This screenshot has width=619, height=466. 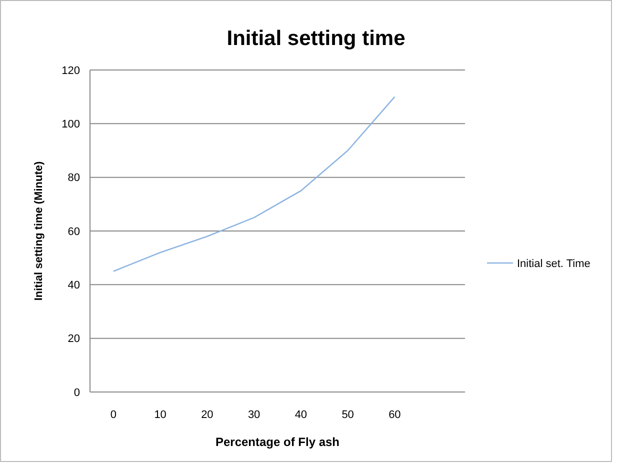 I want to click on y-tick-label: 60, so click(x=74, y=232).